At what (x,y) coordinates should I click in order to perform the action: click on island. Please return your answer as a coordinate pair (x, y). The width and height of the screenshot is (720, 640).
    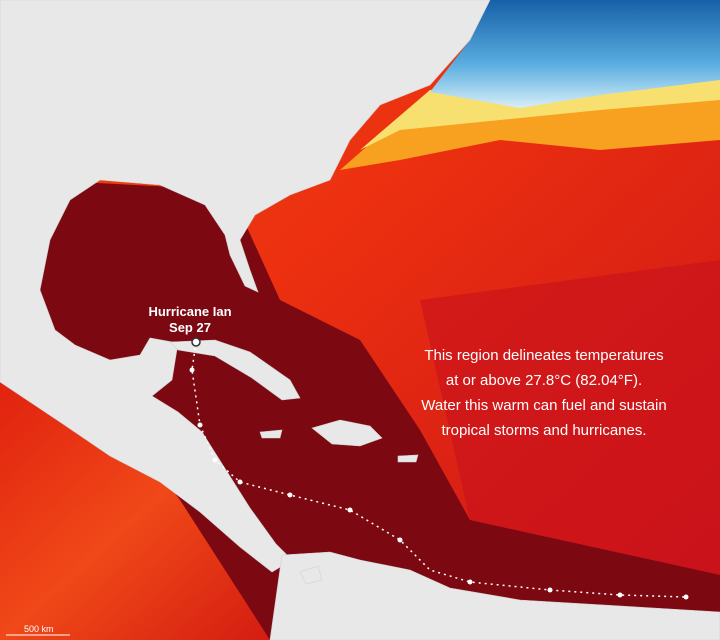
    Looking at the image, I should click on (311, 575).